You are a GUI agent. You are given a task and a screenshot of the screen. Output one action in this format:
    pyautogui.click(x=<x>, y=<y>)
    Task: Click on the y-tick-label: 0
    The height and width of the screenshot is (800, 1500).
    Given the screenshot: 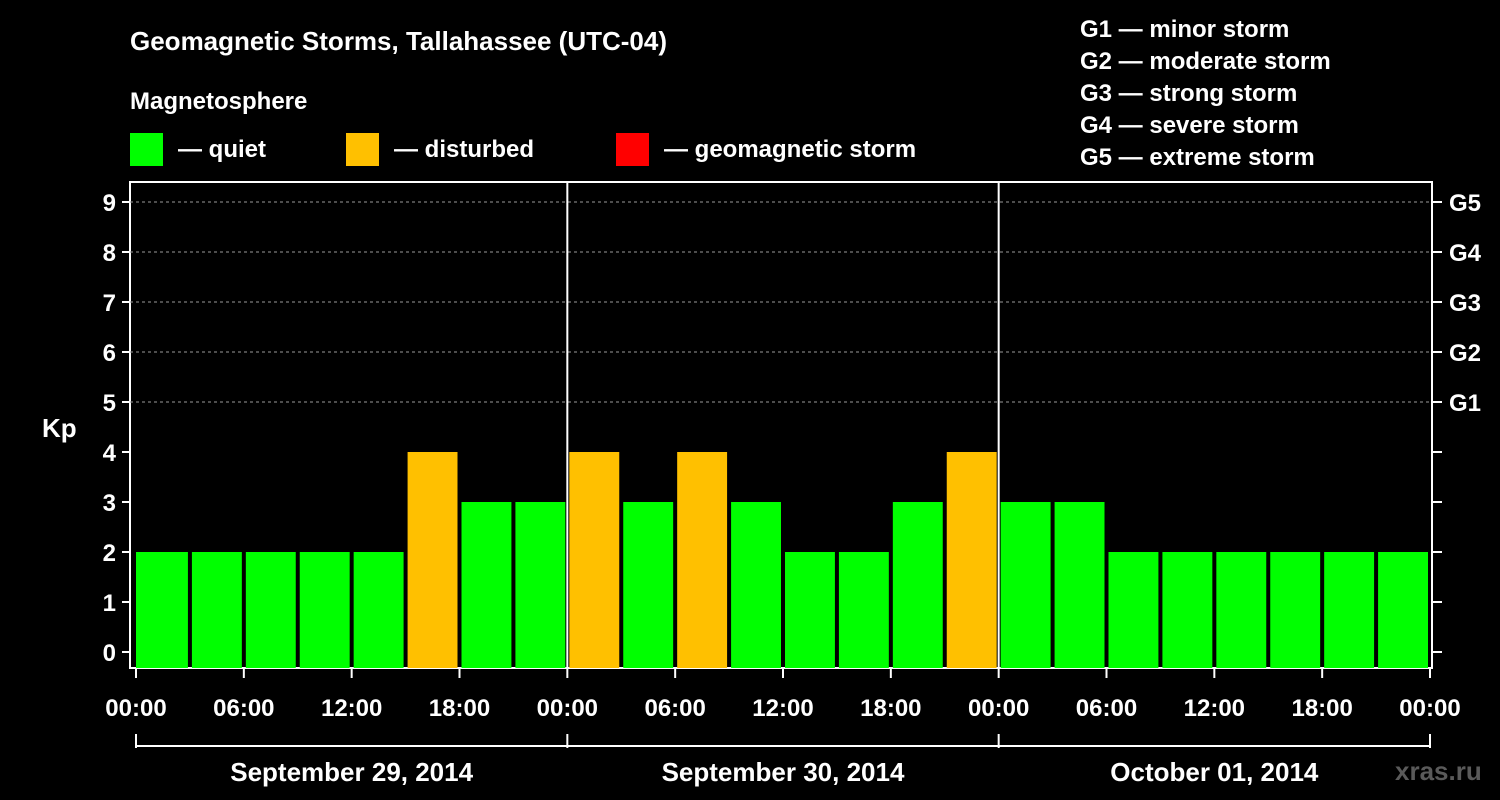 What is the action you would take?
    pyautogui.click(x=109, y=653)
    